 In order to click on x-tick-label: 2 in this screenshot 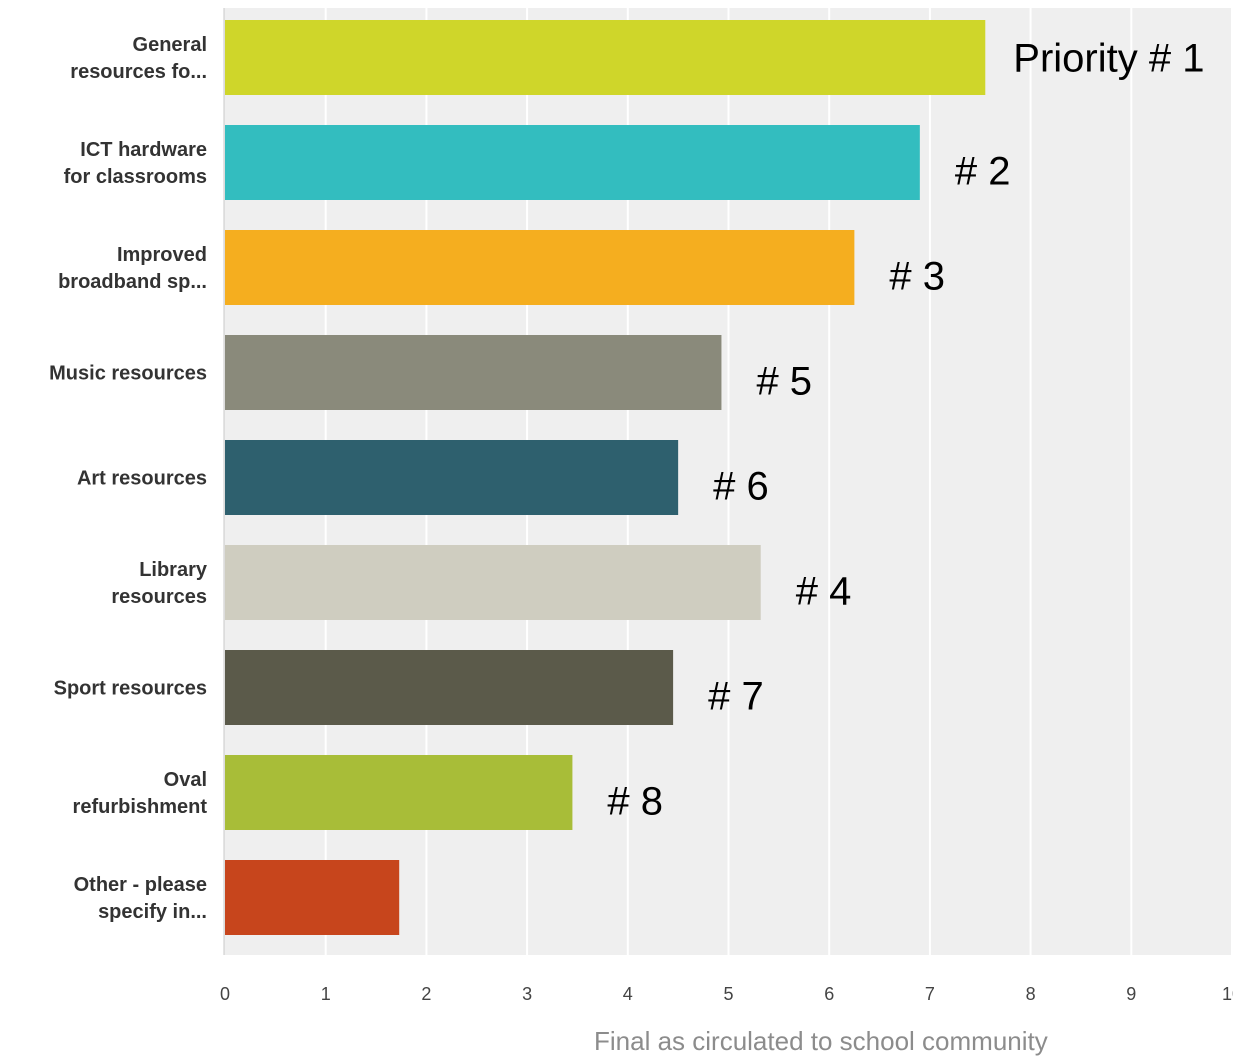, I will do `click(426, 994)`.